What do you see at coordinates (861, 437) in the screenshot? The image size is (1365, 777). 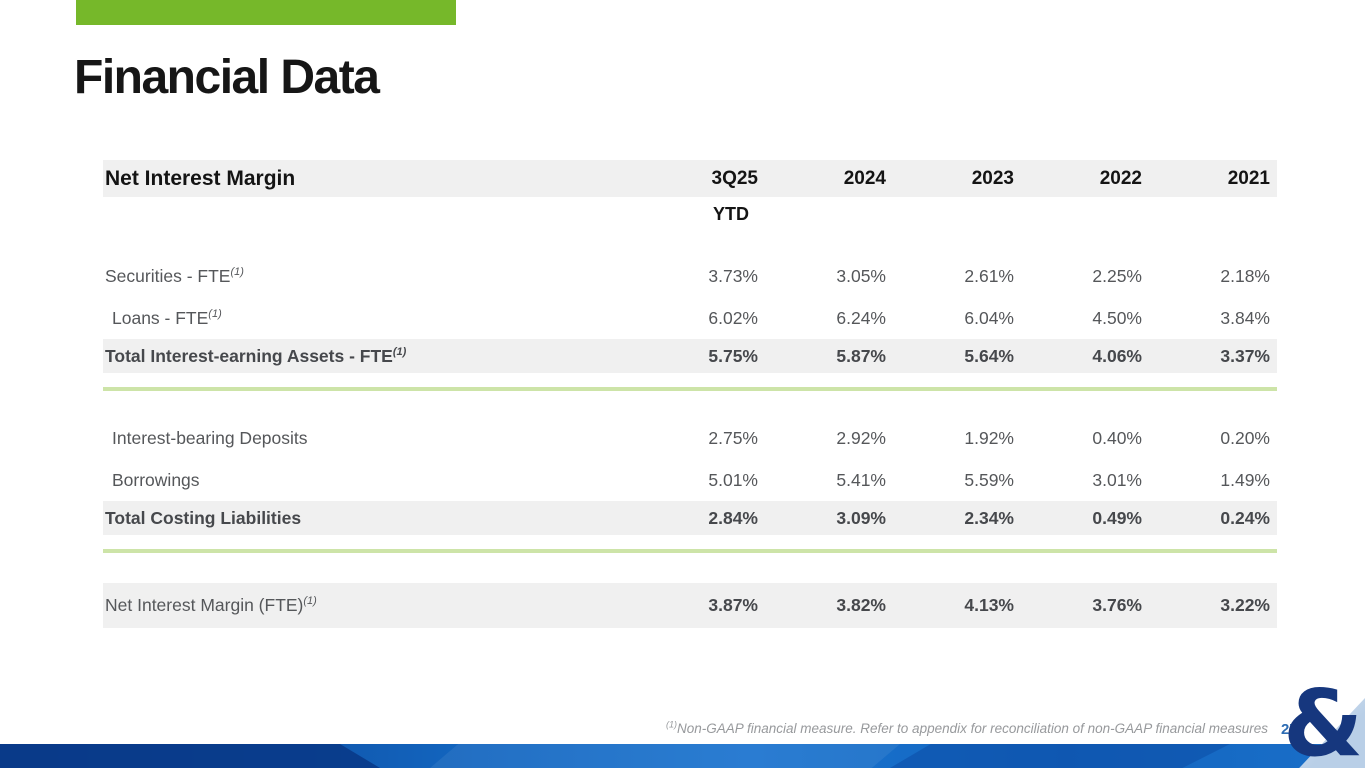 I see `cell-value: 2.92%` at bounding box center [861, 437].